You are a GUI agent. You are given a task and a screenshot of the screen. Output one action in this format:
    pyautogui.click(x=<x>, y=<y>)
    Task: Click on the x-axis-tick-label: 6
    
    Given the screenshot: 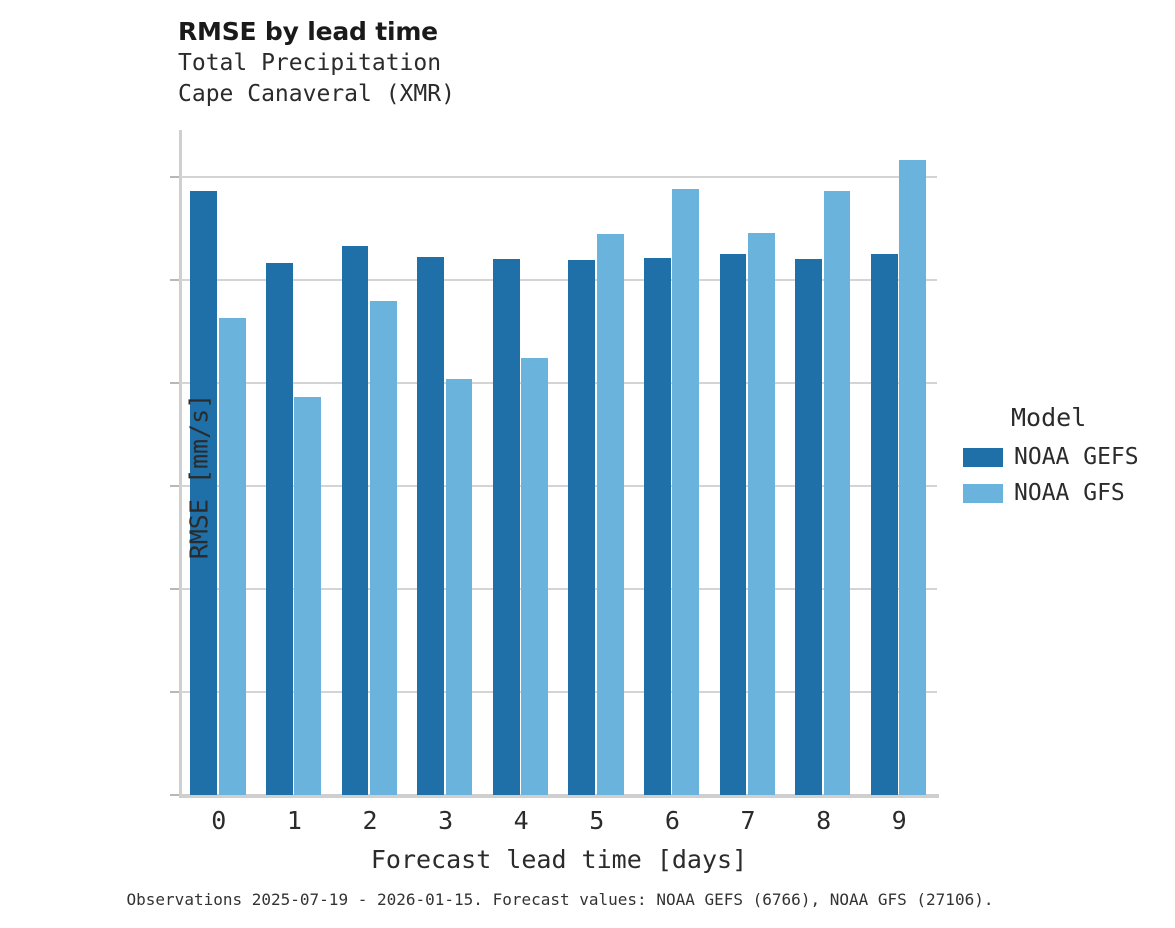 What is the action you would take?
    pyautogui.click(x=672, y=820)
    